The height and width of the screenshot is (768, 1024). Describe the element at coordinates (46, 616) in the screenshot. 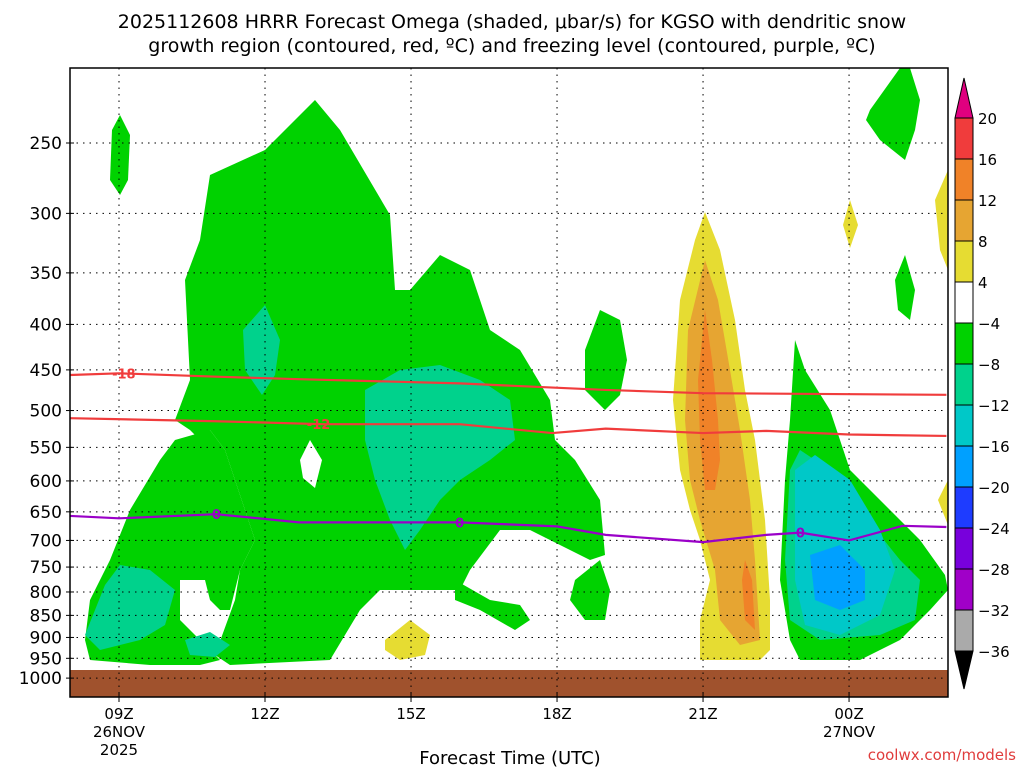

I see `y-tick-label: 850` at that location.